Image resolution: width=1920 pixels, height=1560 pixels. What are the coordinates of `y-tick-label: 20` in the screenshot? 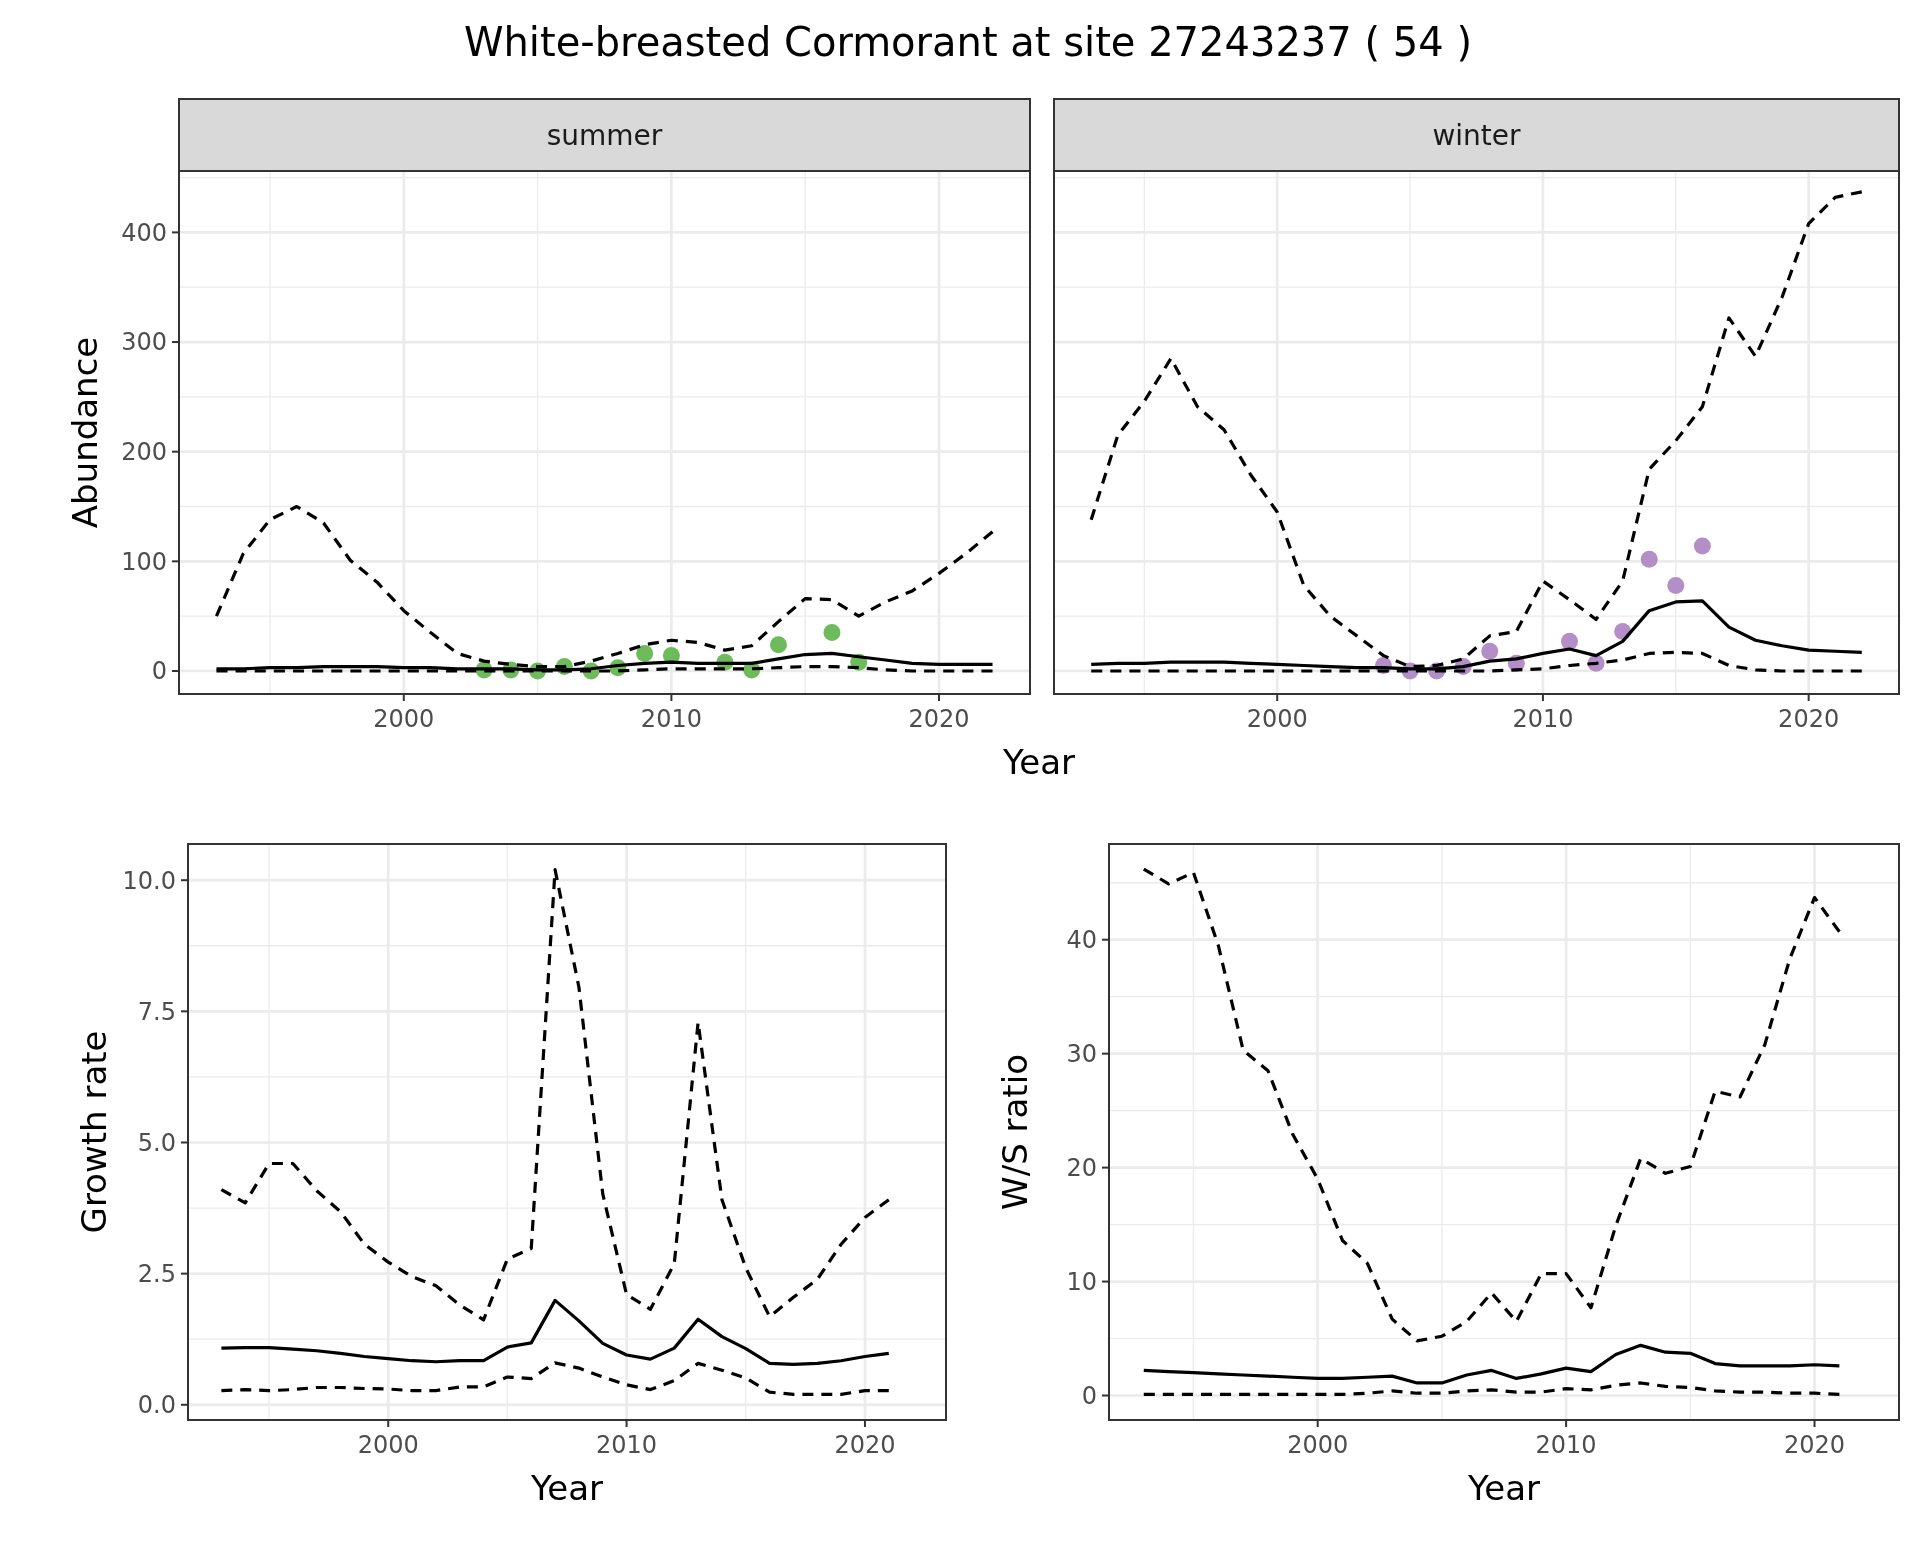 It's located at (1081, 1168).